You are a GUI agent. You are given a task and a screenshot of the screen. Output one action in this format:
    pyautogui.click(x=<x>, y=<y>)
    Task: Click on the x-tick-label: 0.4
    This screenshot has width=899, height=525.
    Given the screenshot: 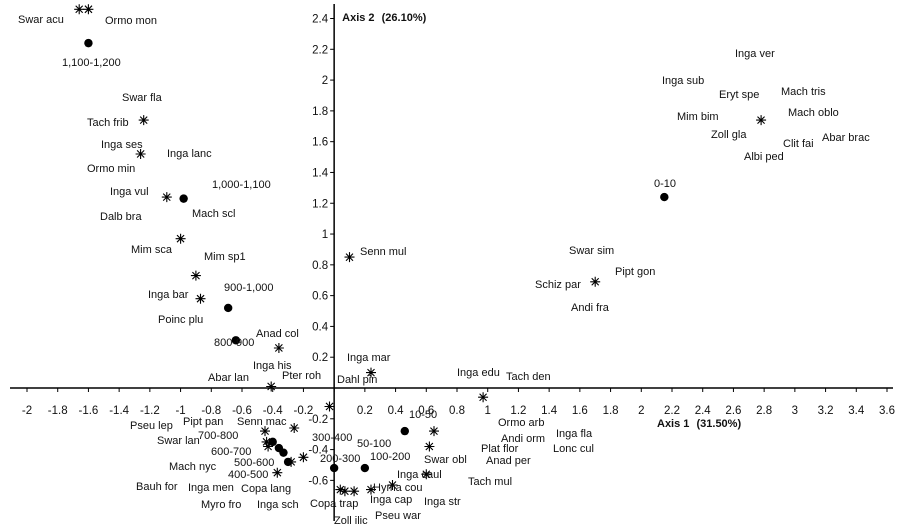 What is the action you would take?
    pyautogui.click(x=396, y=411)
    